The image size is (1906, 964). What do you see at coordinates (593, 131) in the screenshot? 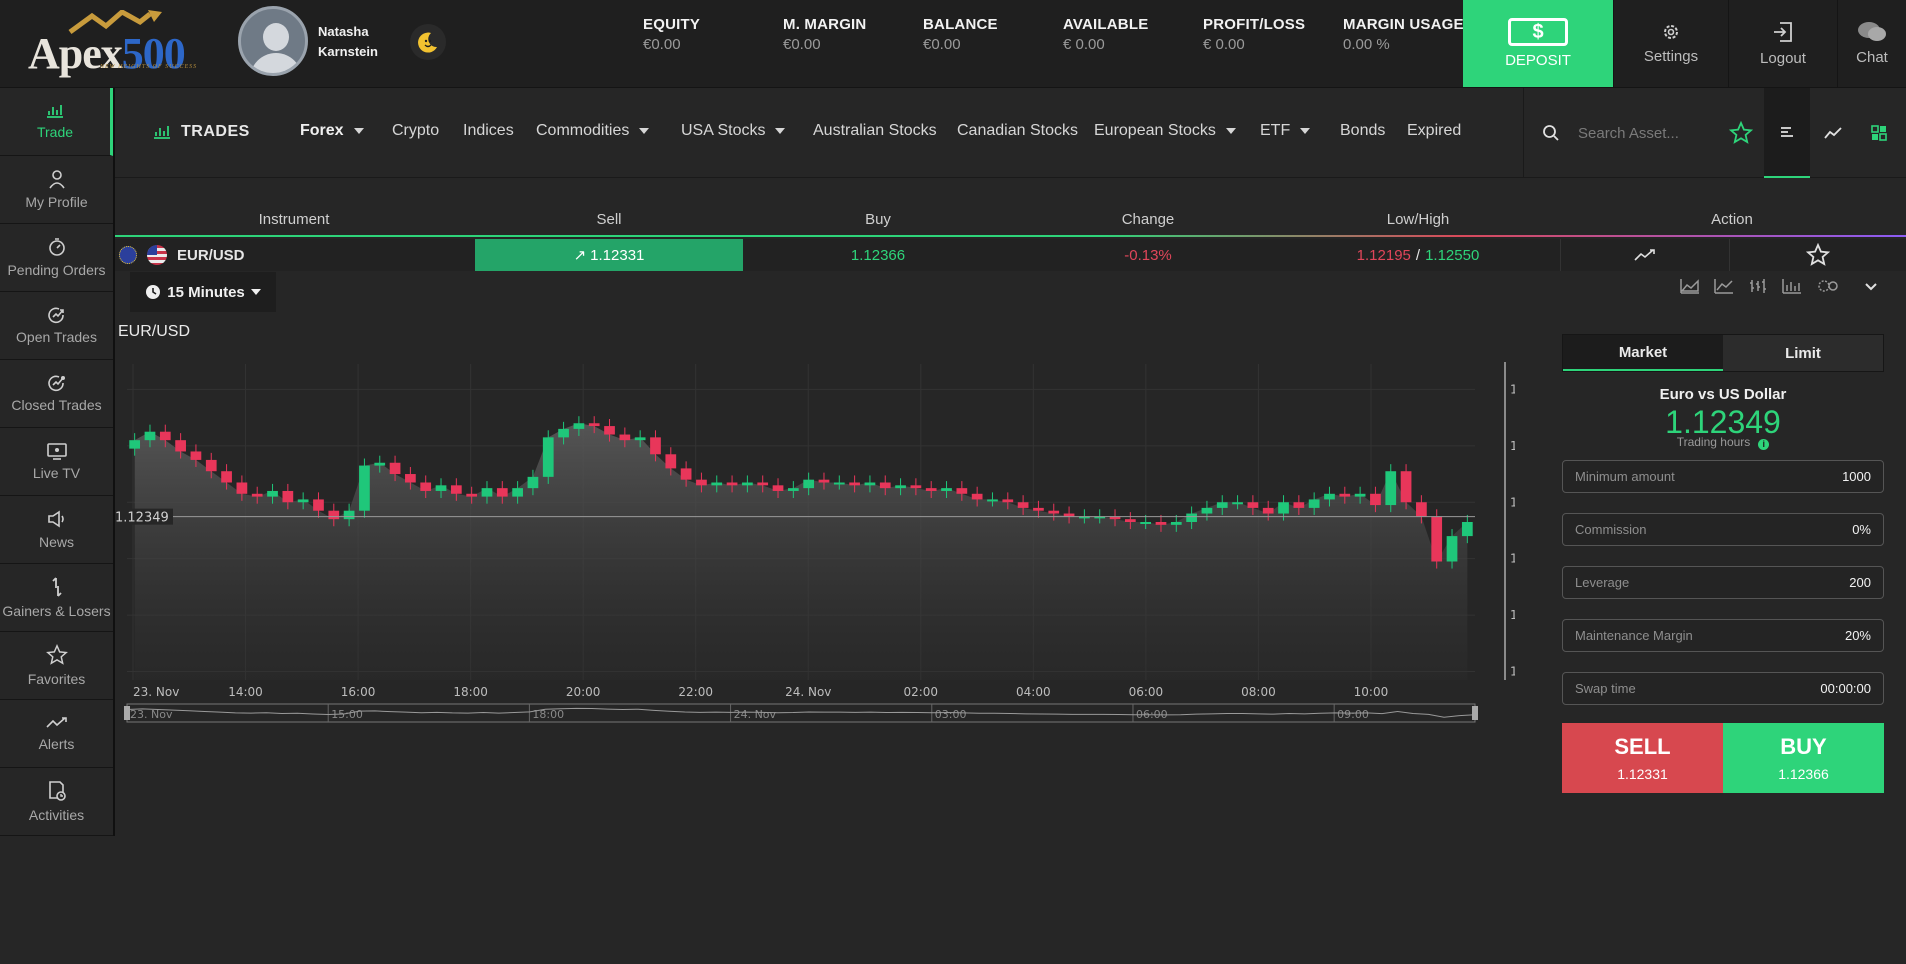
I see `tab-commodities: Commodities` at bounding box center [593, 131].